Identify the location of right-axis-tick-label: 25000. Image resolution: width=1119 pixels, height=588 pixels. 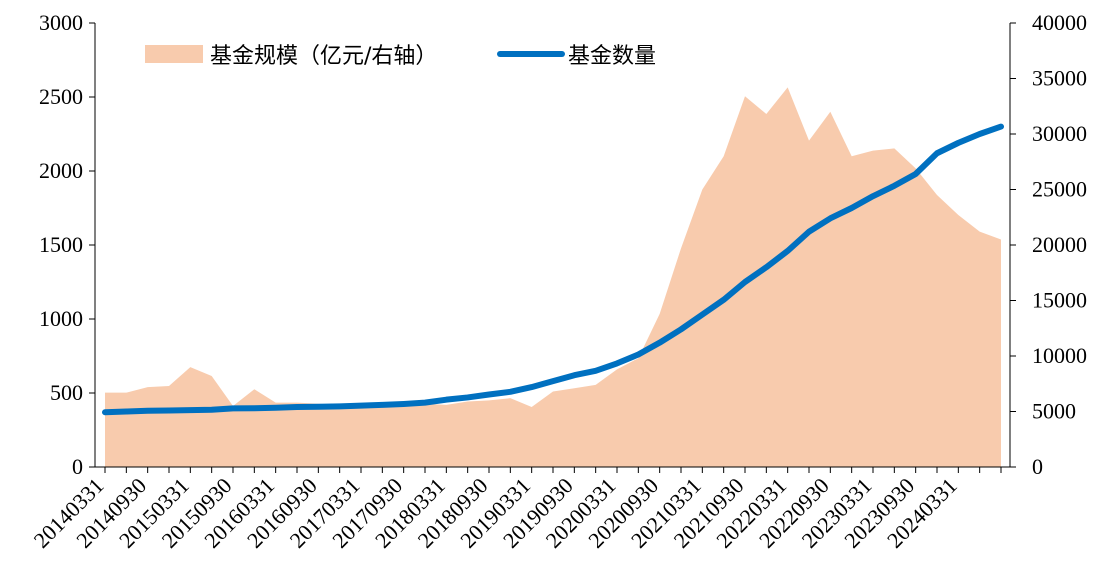
(1059, 189).